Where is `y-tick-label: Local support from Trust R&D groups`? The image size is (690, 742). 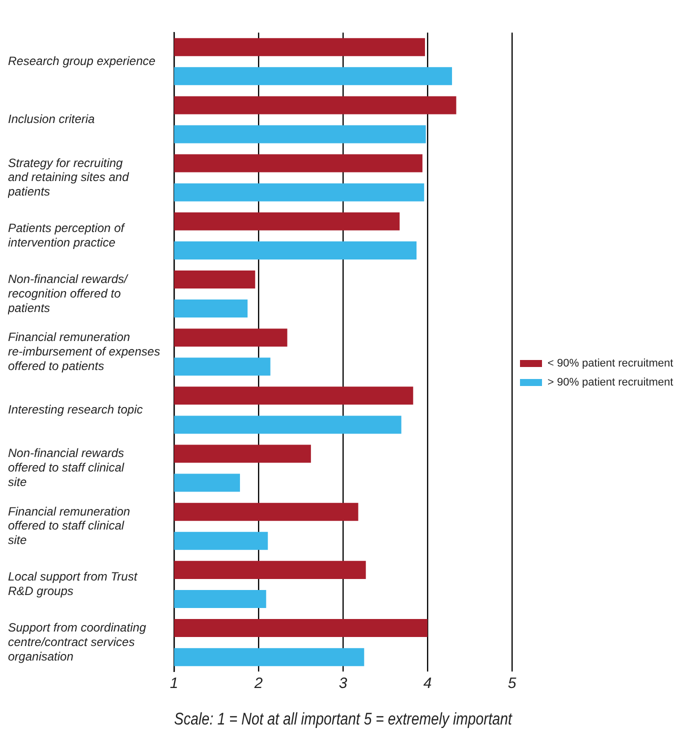 y-tick-label: Local support from Trust R&D groups is located at coordinates (73, 584).